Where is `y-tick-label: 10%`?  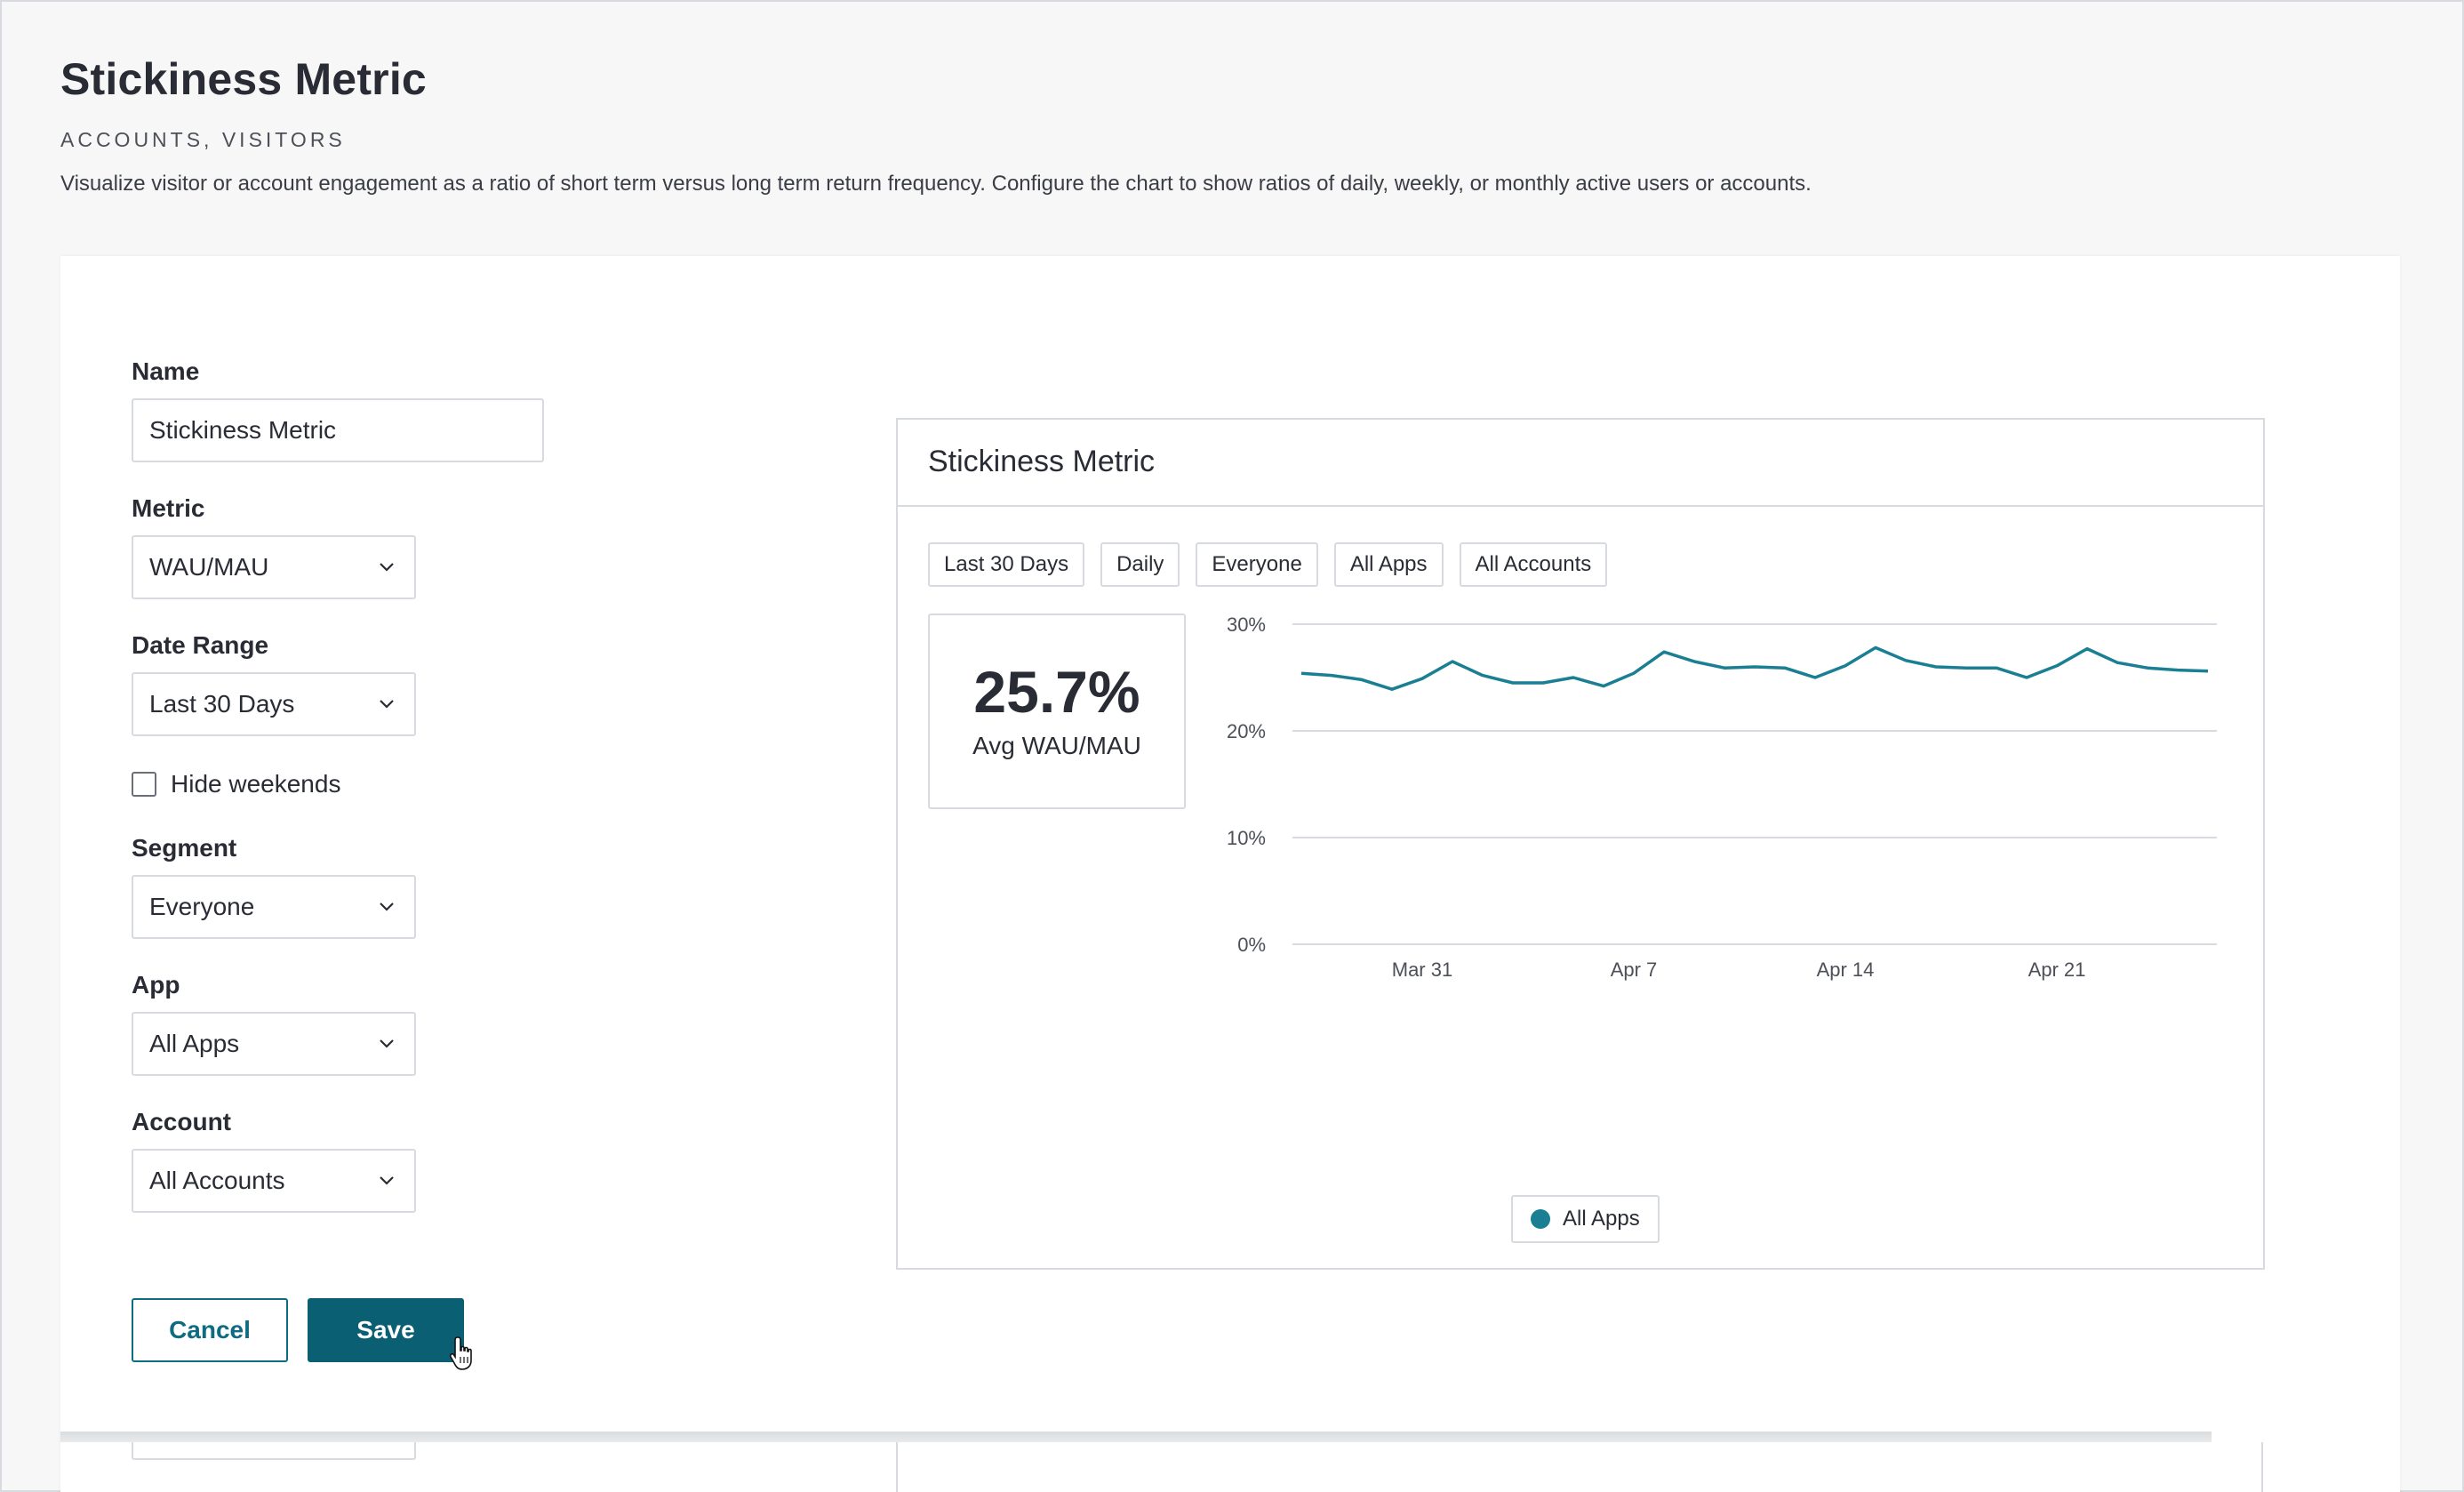
y-tick-label: 10% is located at coordinates (1246, 838).